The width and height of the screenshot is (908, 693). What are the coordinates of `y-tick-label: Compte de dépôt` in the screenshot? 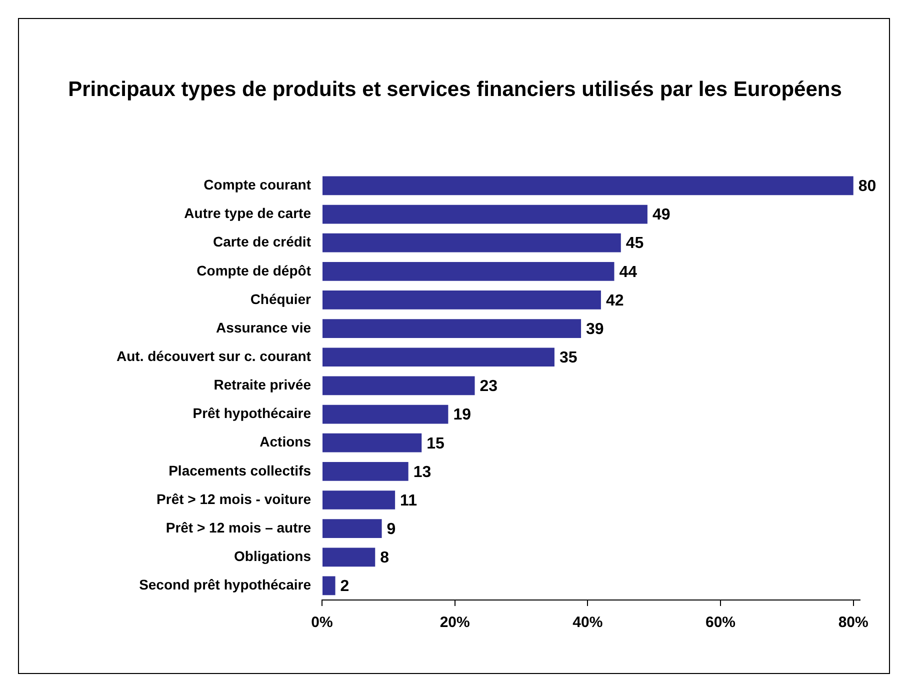 It's located at (254, 270).